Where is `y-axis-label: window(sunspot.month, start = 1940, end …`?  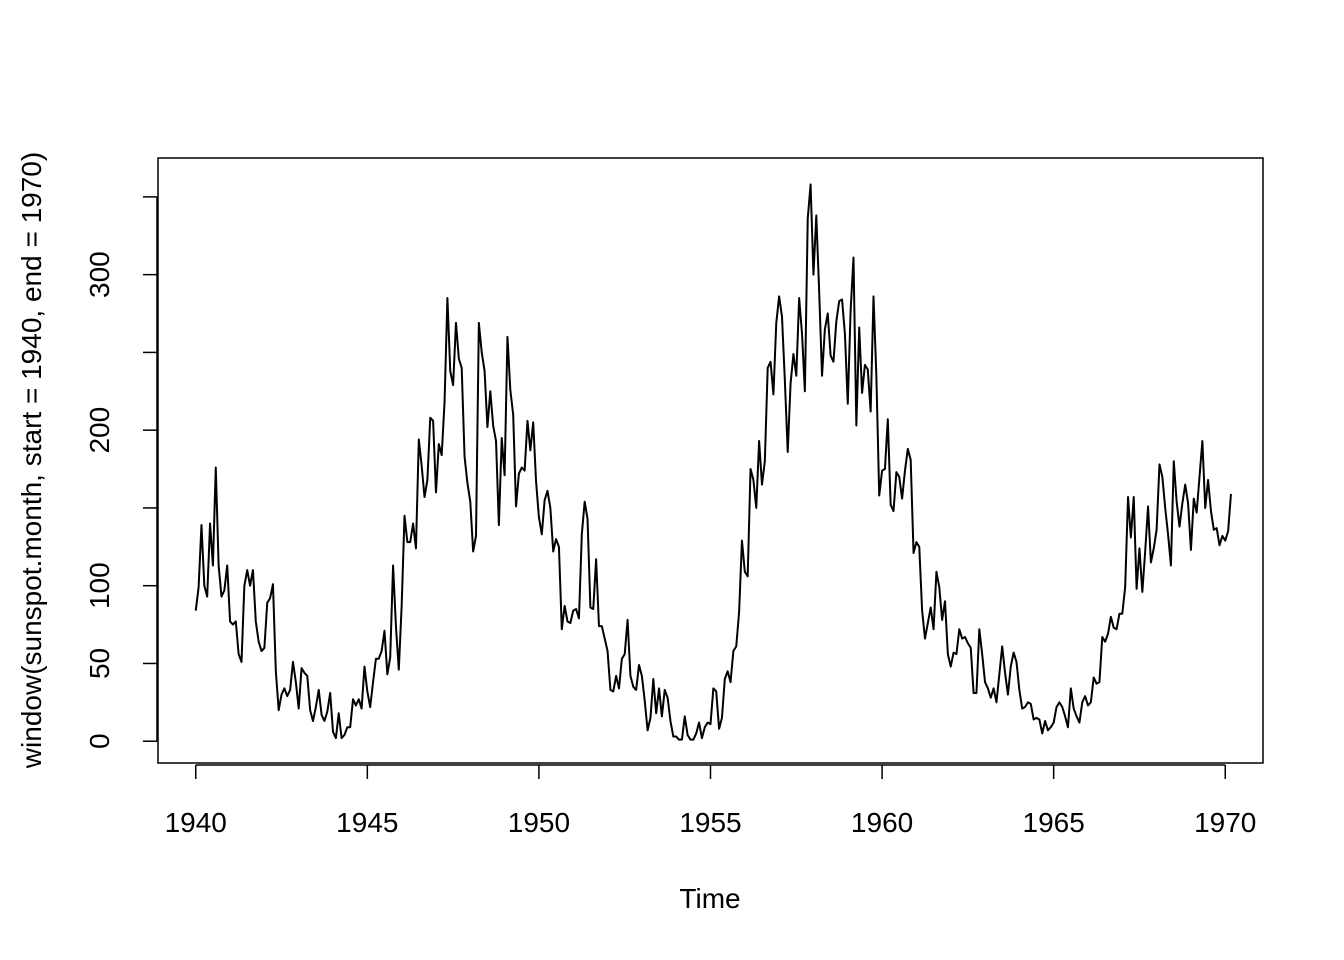
y-axis-label: window(sunspot.month, start = 1940, end … is located at coordinates (31, 460).